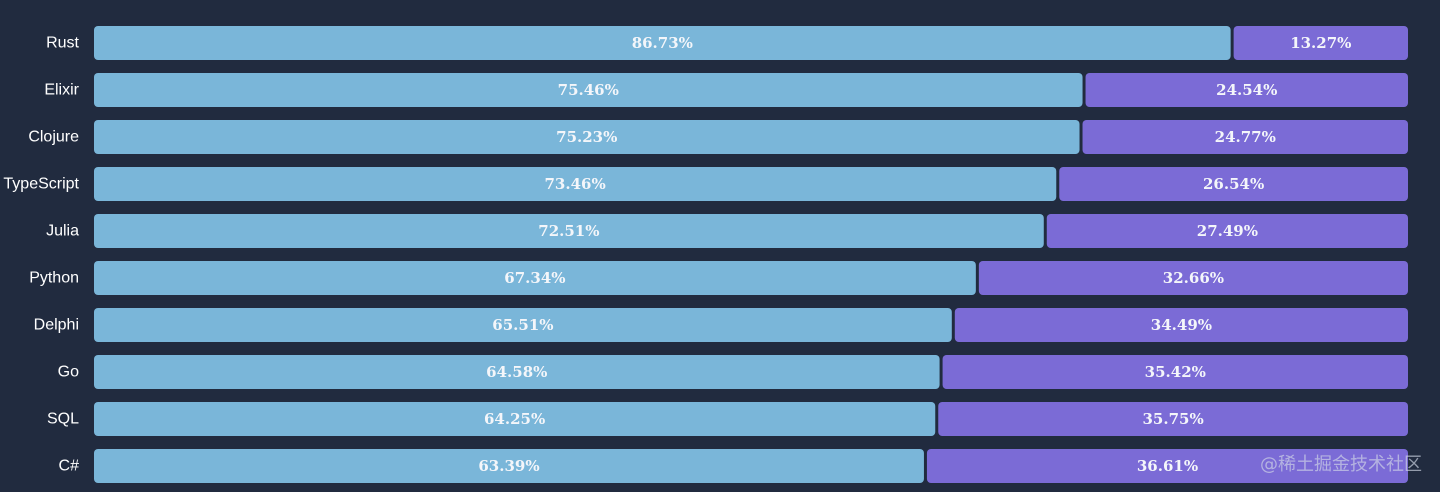 The width and height of the screenshot is (1440, 492). I want to click on category-label-1: Elixir, so click(61, 90).